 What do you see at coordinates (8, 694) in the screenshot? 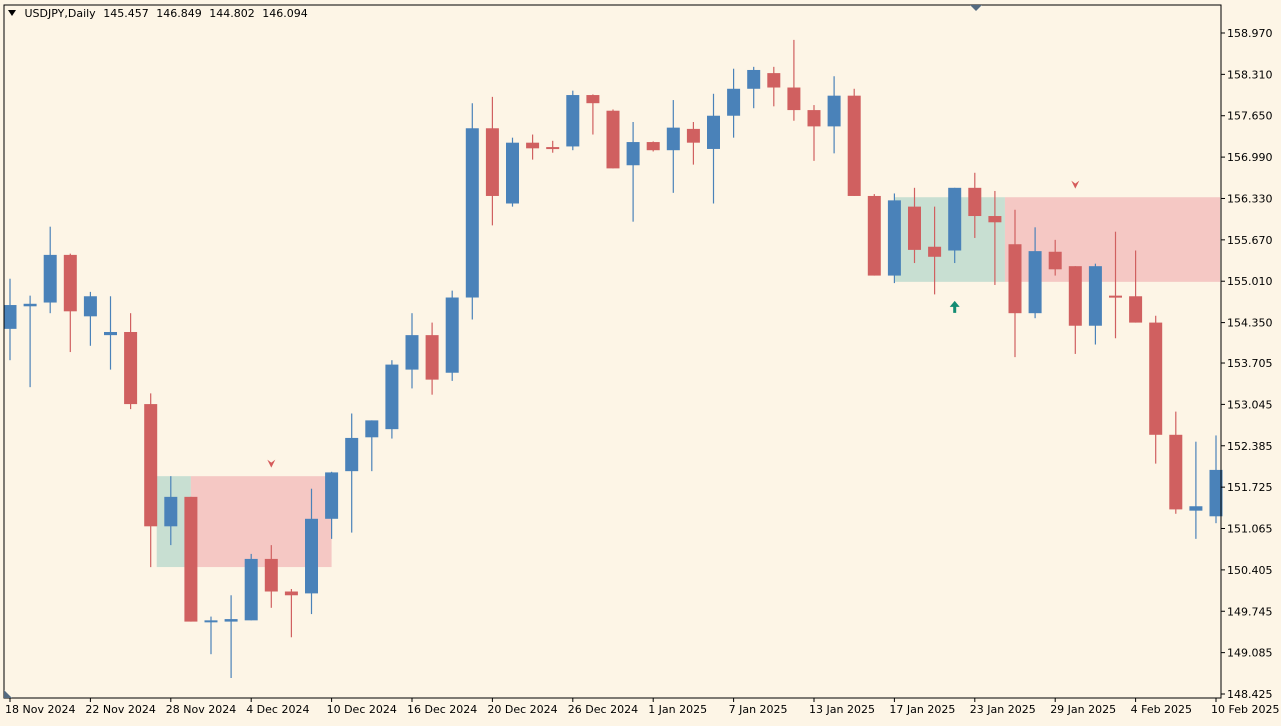
I see `scroll-corner-icon` at bounding box center [8, 694].